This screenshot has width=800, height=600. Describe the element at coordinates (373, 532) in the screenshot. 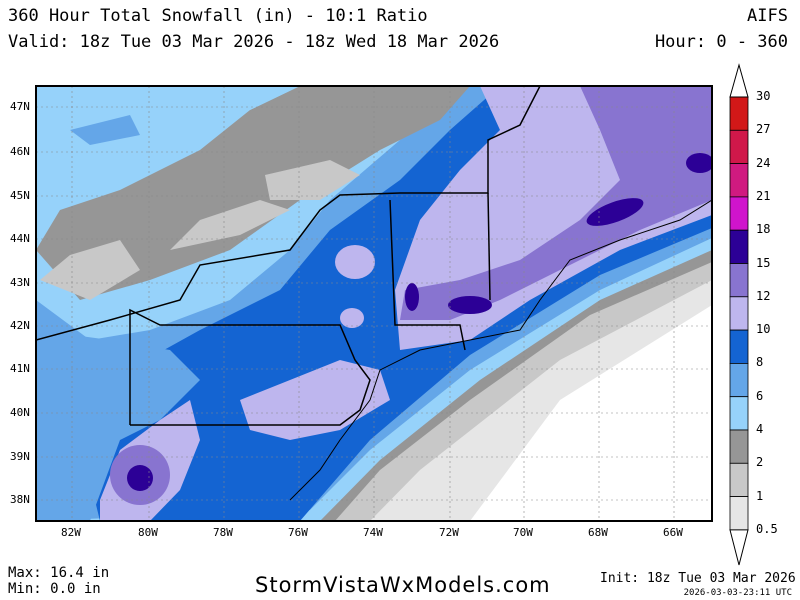

I see `longitude-label: 74W` at that location.